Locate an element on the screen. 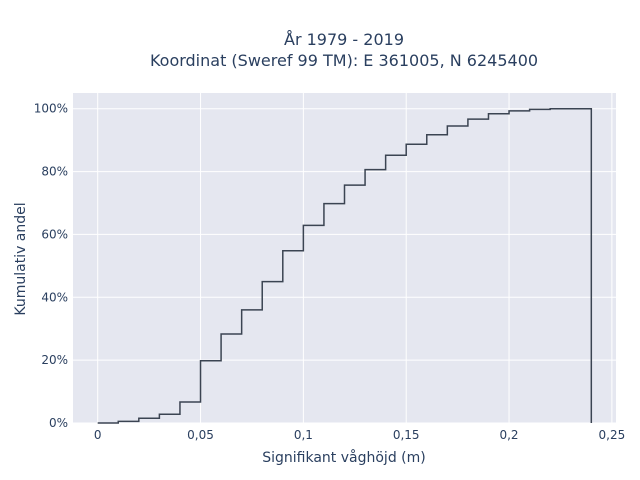 The image size is (640, 480). x-tick-label: 0,25 is located at coordinates (612, 435).